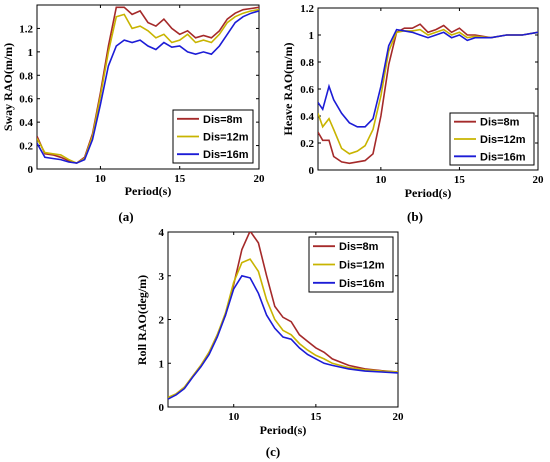  I want to click on panel-a-xtick-label: 10, so click(101, 179).